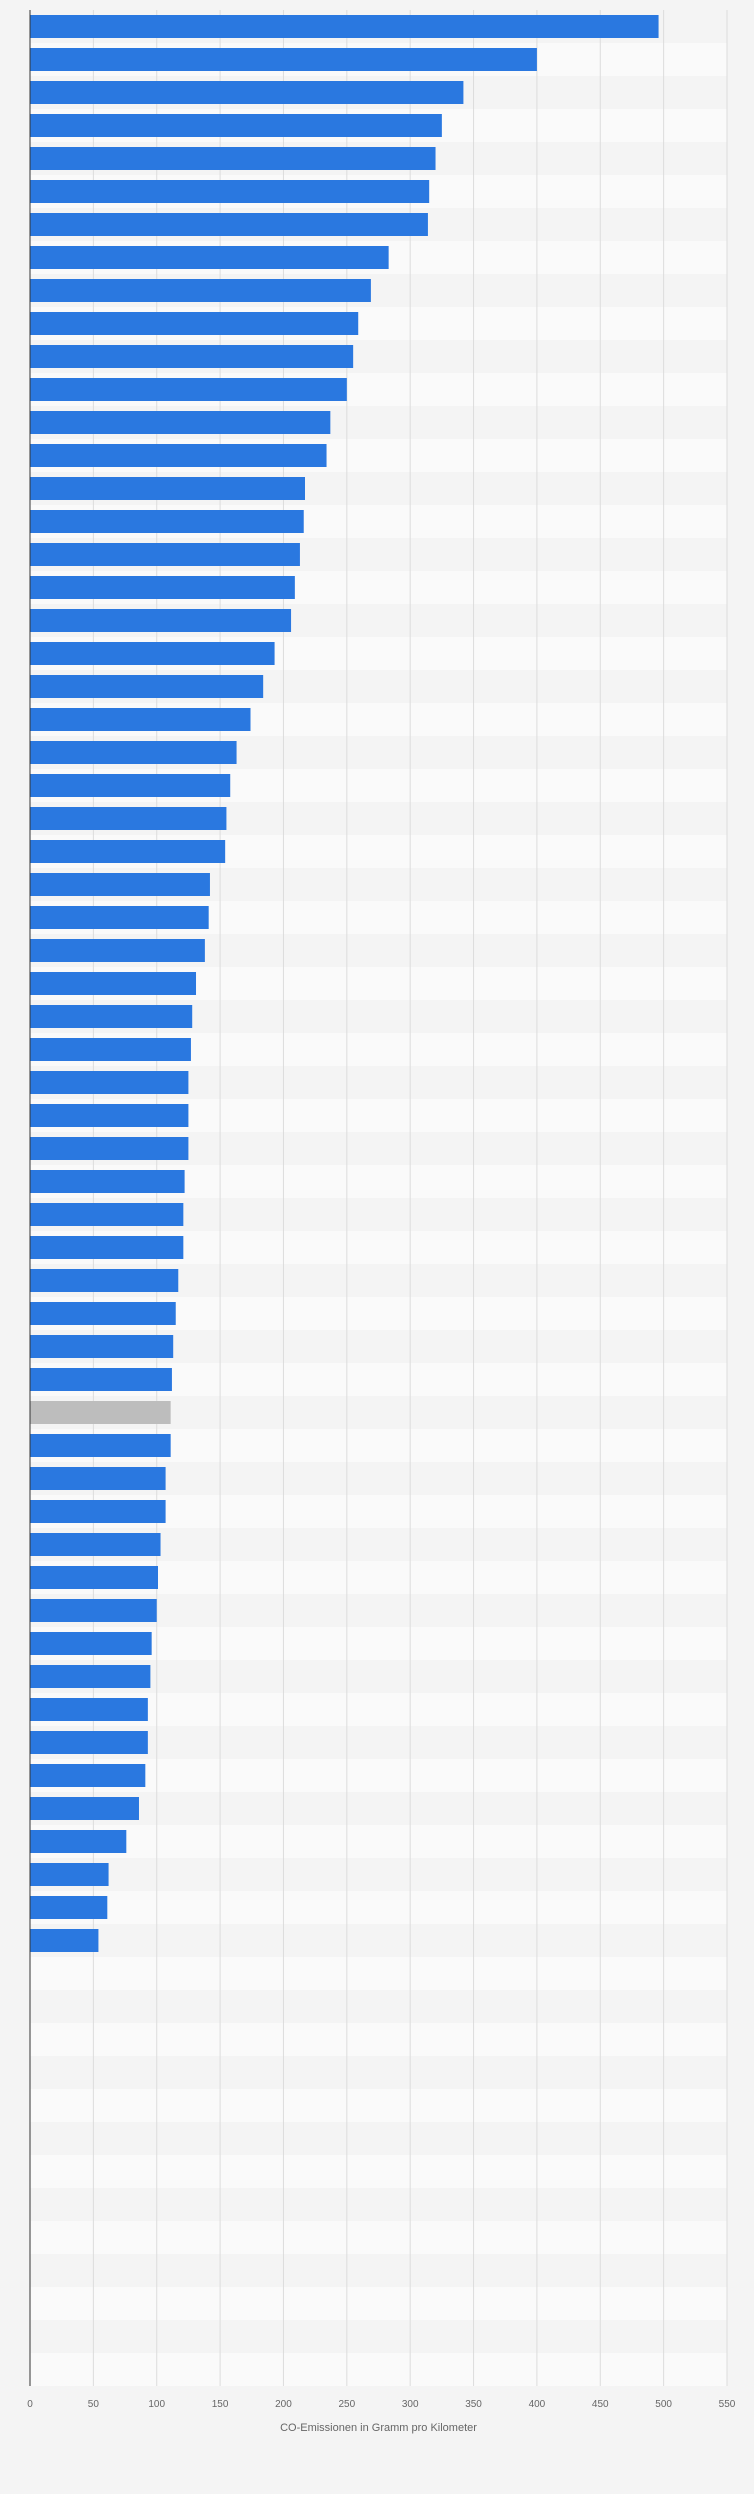  I want to click on x-tick-label: 450, so click(600, 2404).